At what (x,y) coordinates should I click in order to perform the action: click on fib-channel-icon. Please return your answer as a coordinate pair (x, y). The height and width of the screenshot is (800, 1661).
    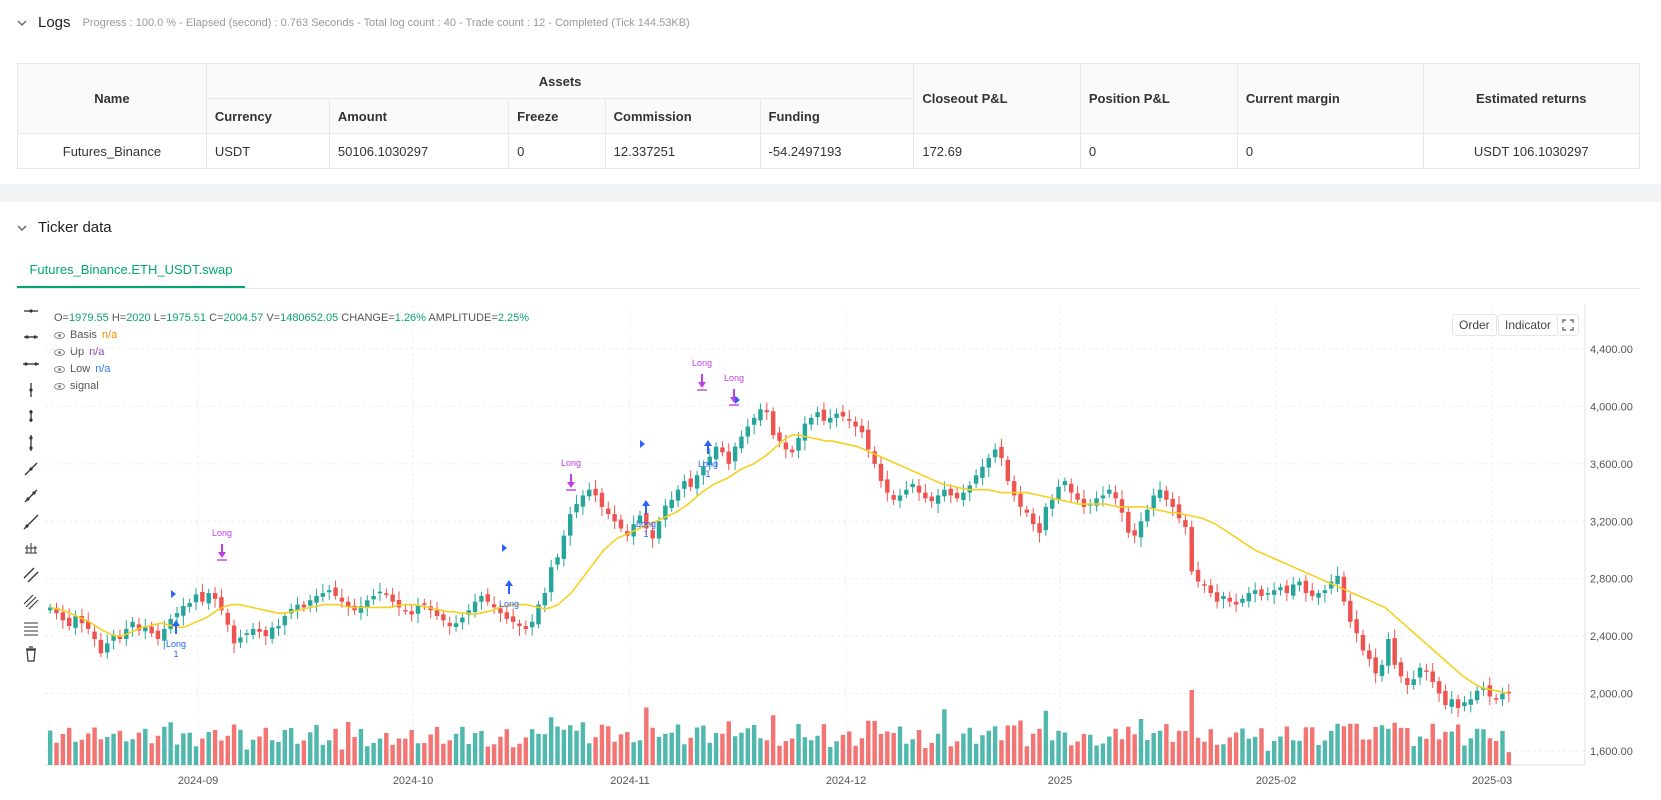
    Looking at the image, I should click on (31, 602).